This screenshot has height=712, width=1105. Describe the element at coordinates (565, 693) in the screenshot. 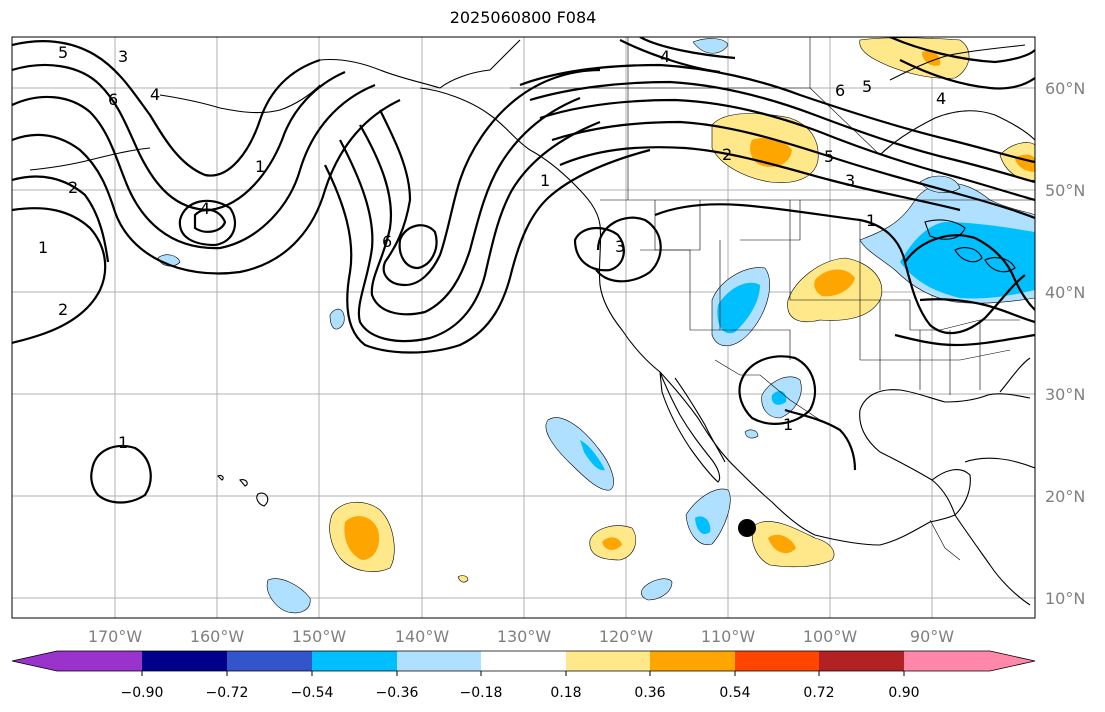

I see `colorbar-tick-label: 0.18` at that location.